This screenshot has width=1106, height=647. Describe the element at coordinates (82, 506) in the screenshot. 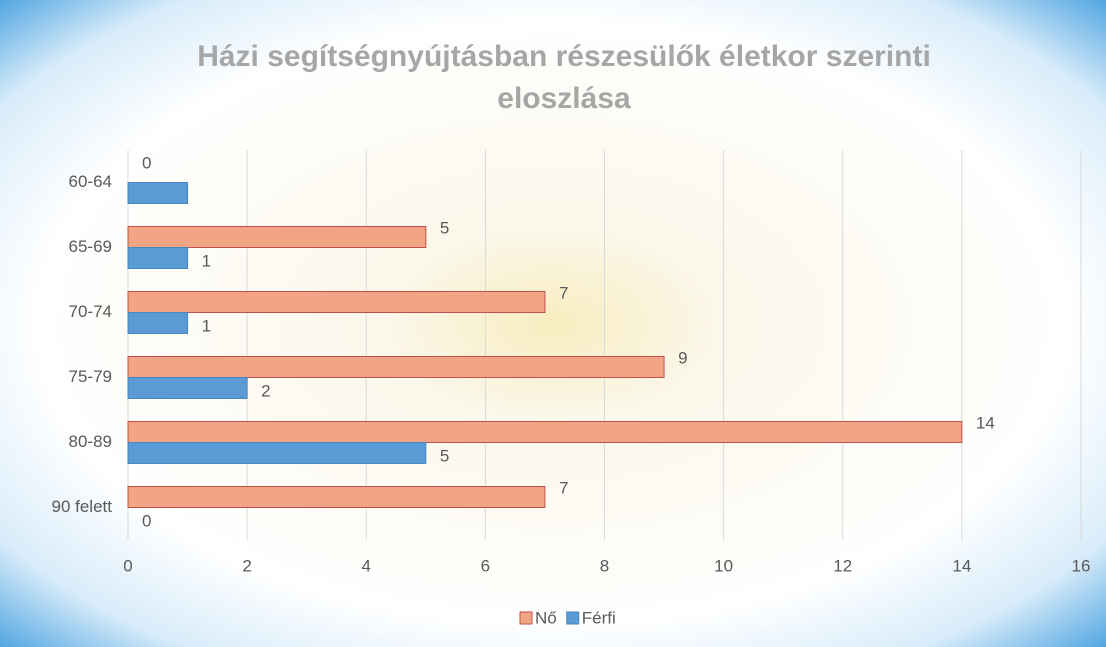

I see `y-tick-label: 90 felett` at that location.